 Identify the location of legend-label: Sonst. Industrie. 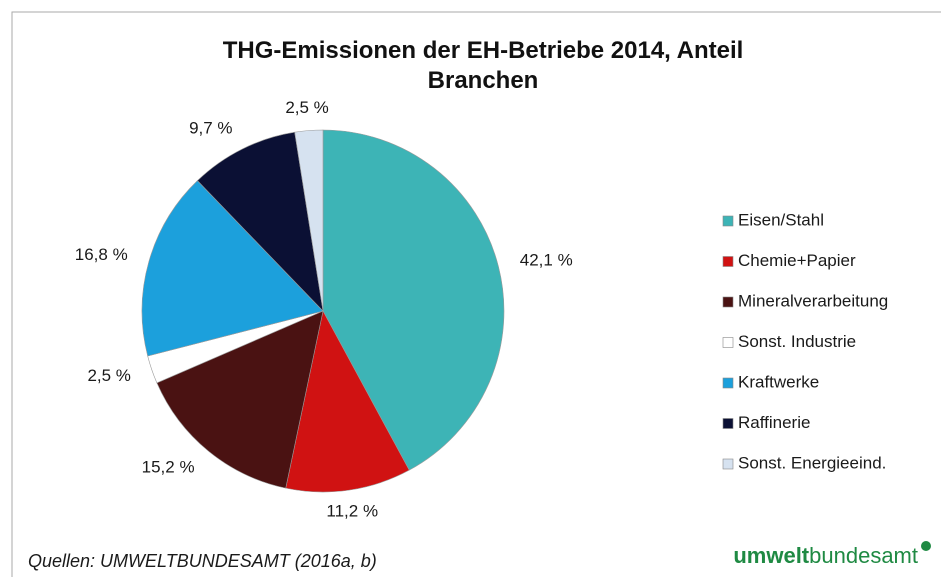
(797, 341).